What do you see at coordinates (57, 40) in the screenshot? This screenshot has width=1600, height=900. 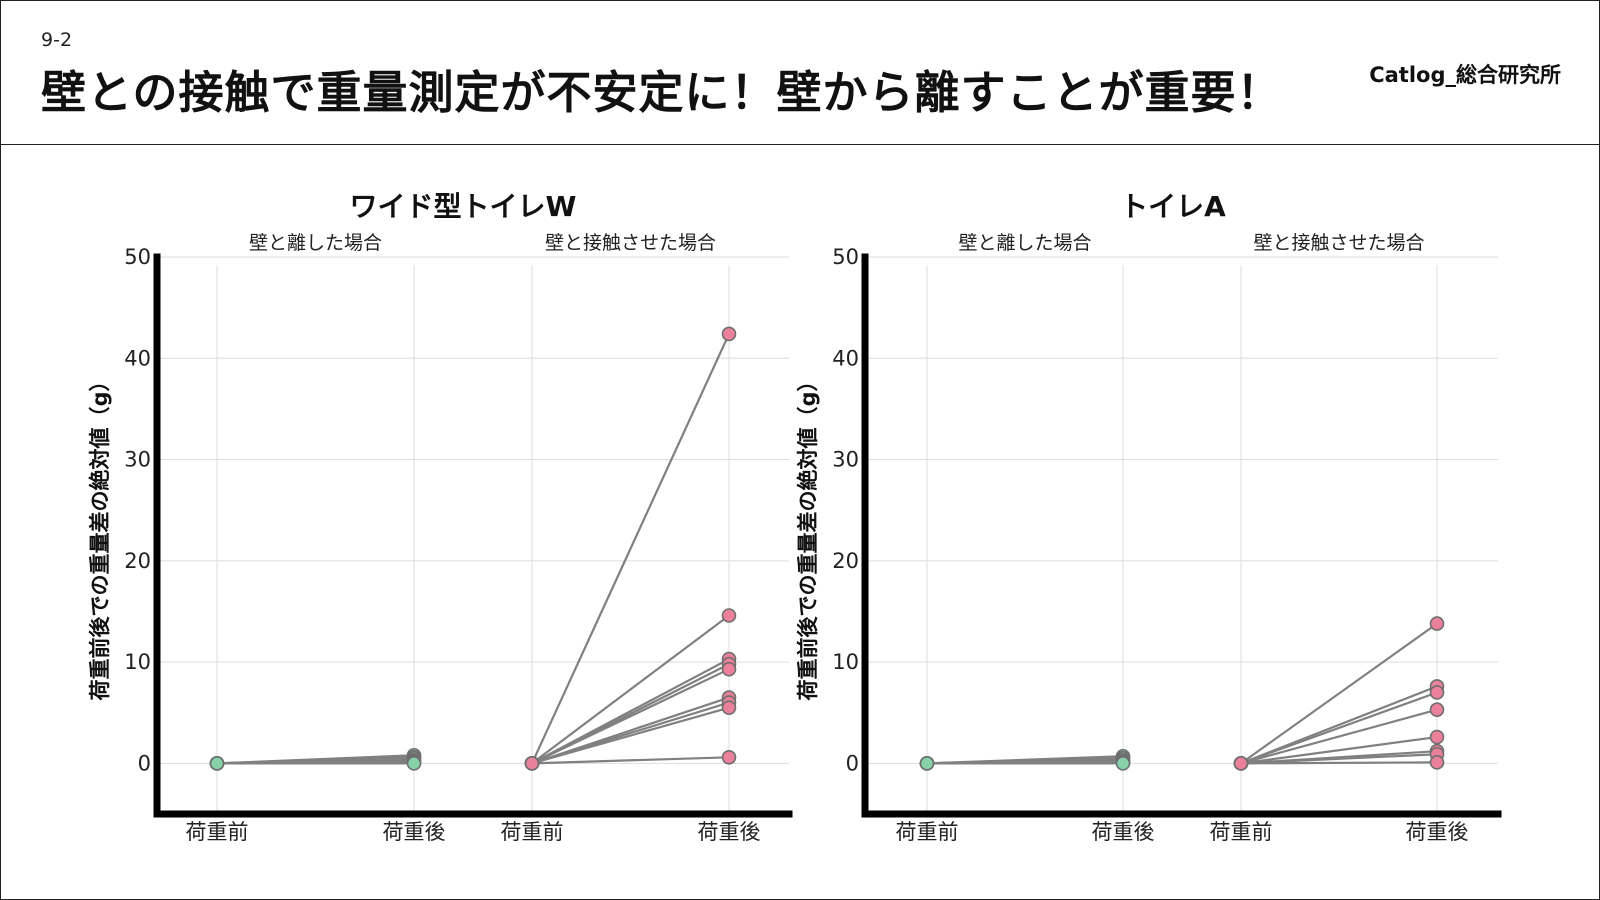 I see `slide-number: 9-2` at bounding box center [57, 40].